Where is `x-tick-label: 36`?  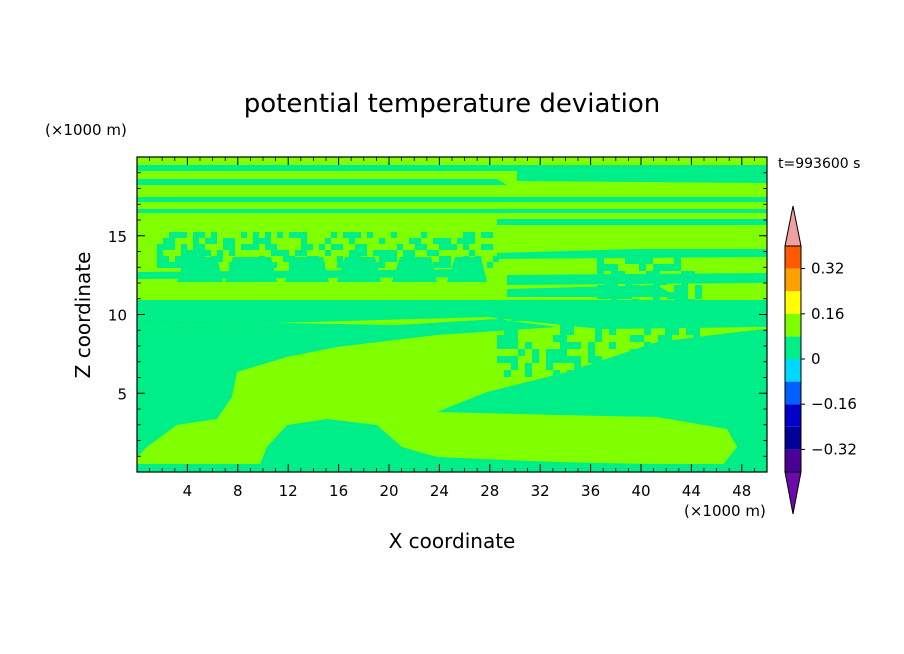
x-tick-label: 36 is located at coordinates (590, 491).